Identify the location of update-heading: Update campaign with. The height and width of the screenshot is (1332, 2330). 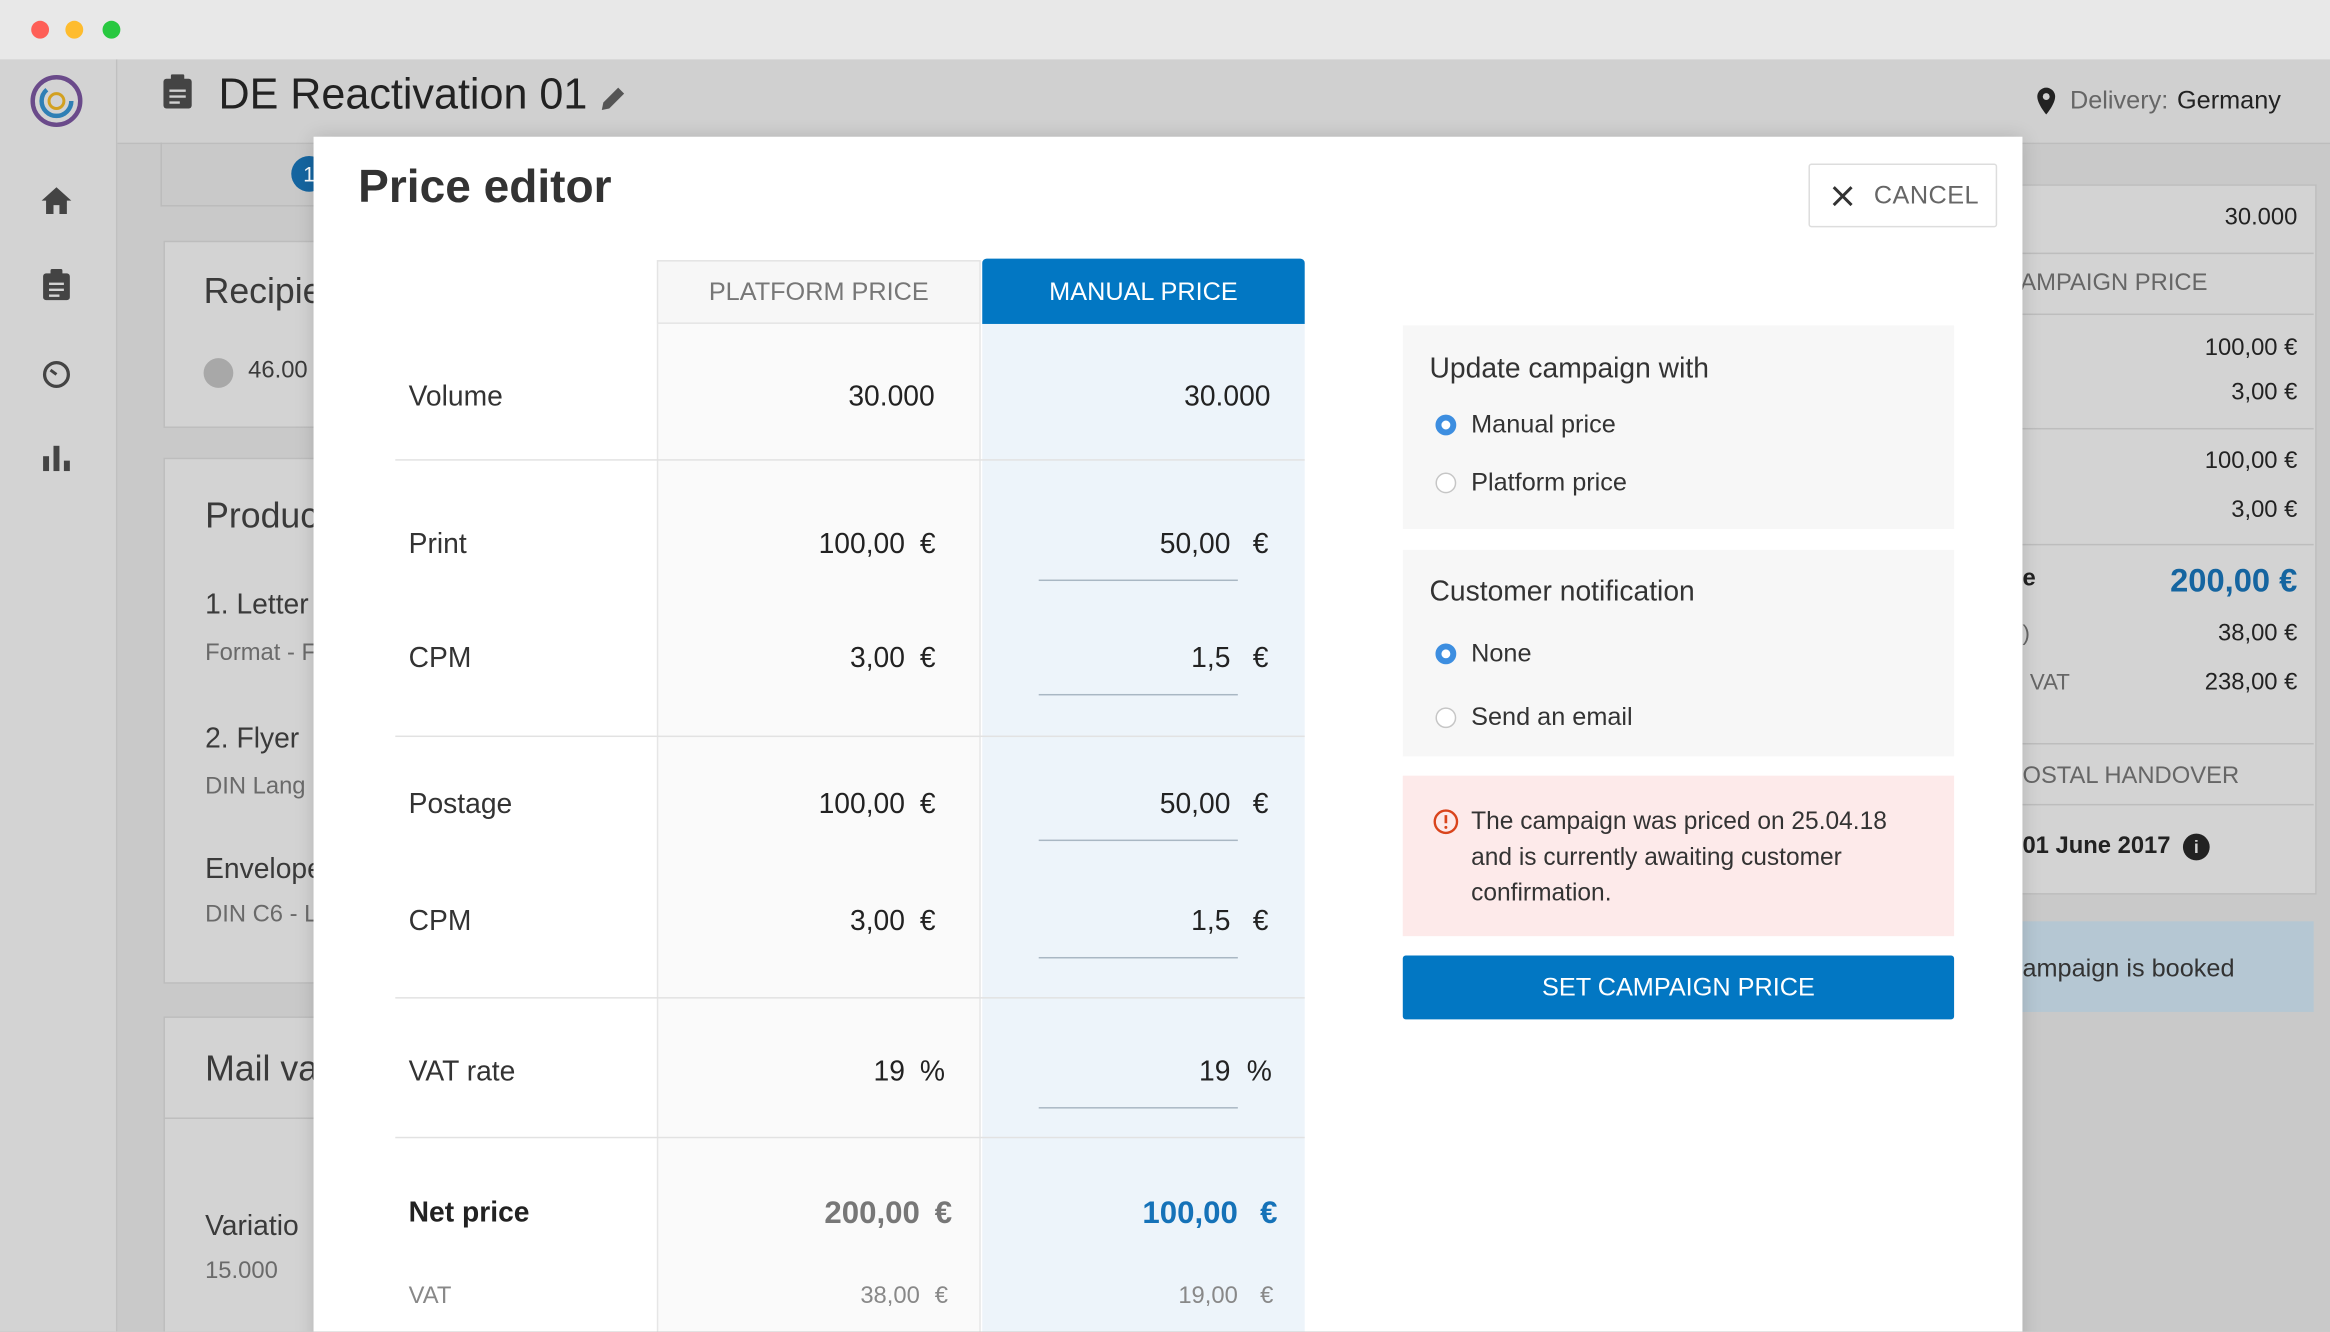
(1569, 369).